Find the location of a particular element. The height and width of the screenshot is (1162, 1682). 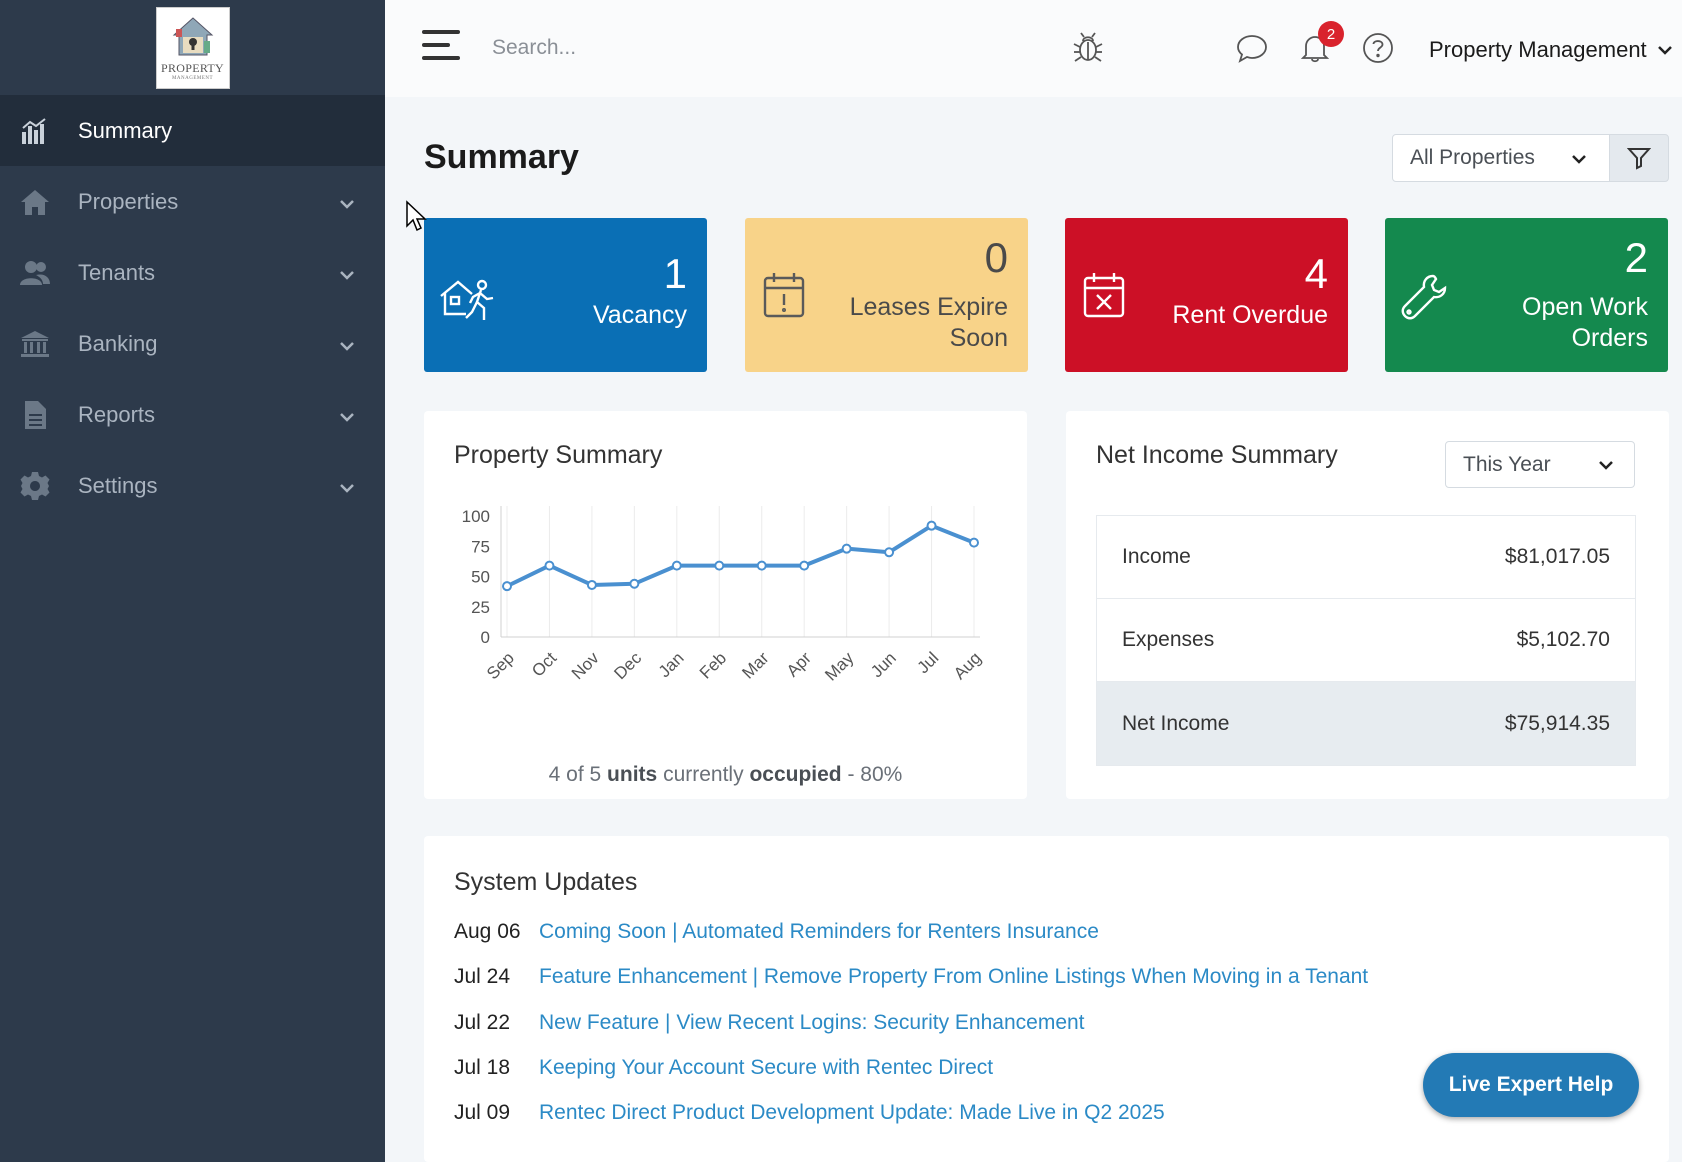

sidebar-item-properties: Properties is located at coordinates (192, 201).